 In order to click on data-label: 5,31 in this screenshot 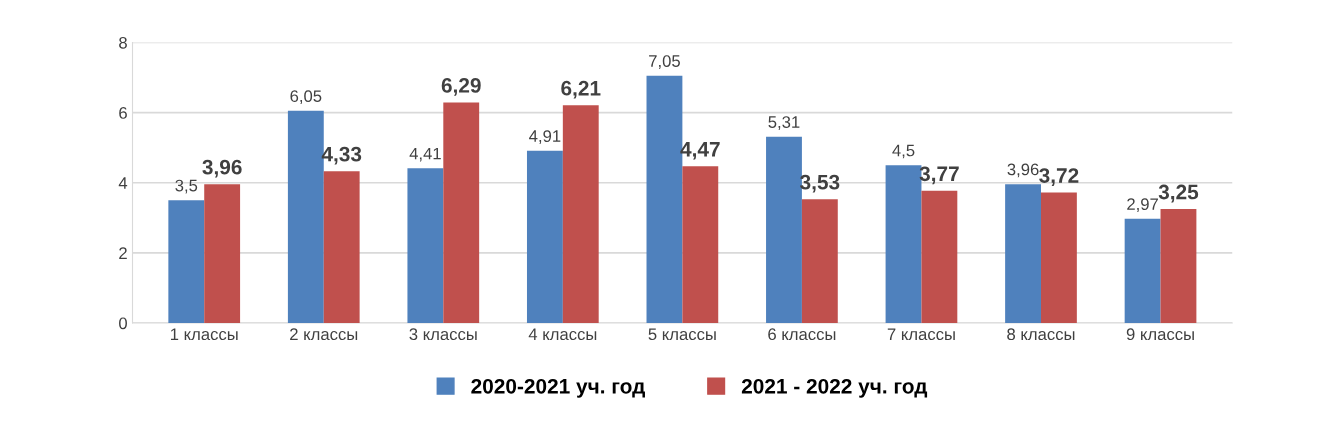, I will do `click(784, 123)`.